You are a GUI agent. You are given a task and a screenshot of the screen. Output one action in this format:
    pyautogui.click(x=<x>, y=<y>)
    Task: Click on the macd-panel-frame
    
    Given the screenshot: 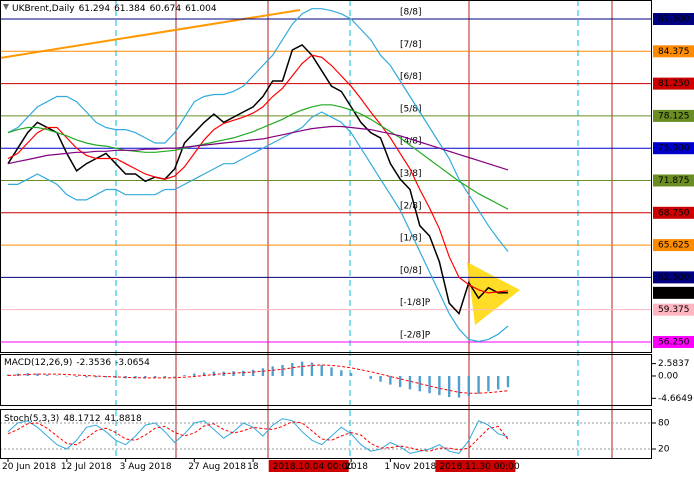 What is the action you would take?
    pyautogui.click(x=326, y=380)
    